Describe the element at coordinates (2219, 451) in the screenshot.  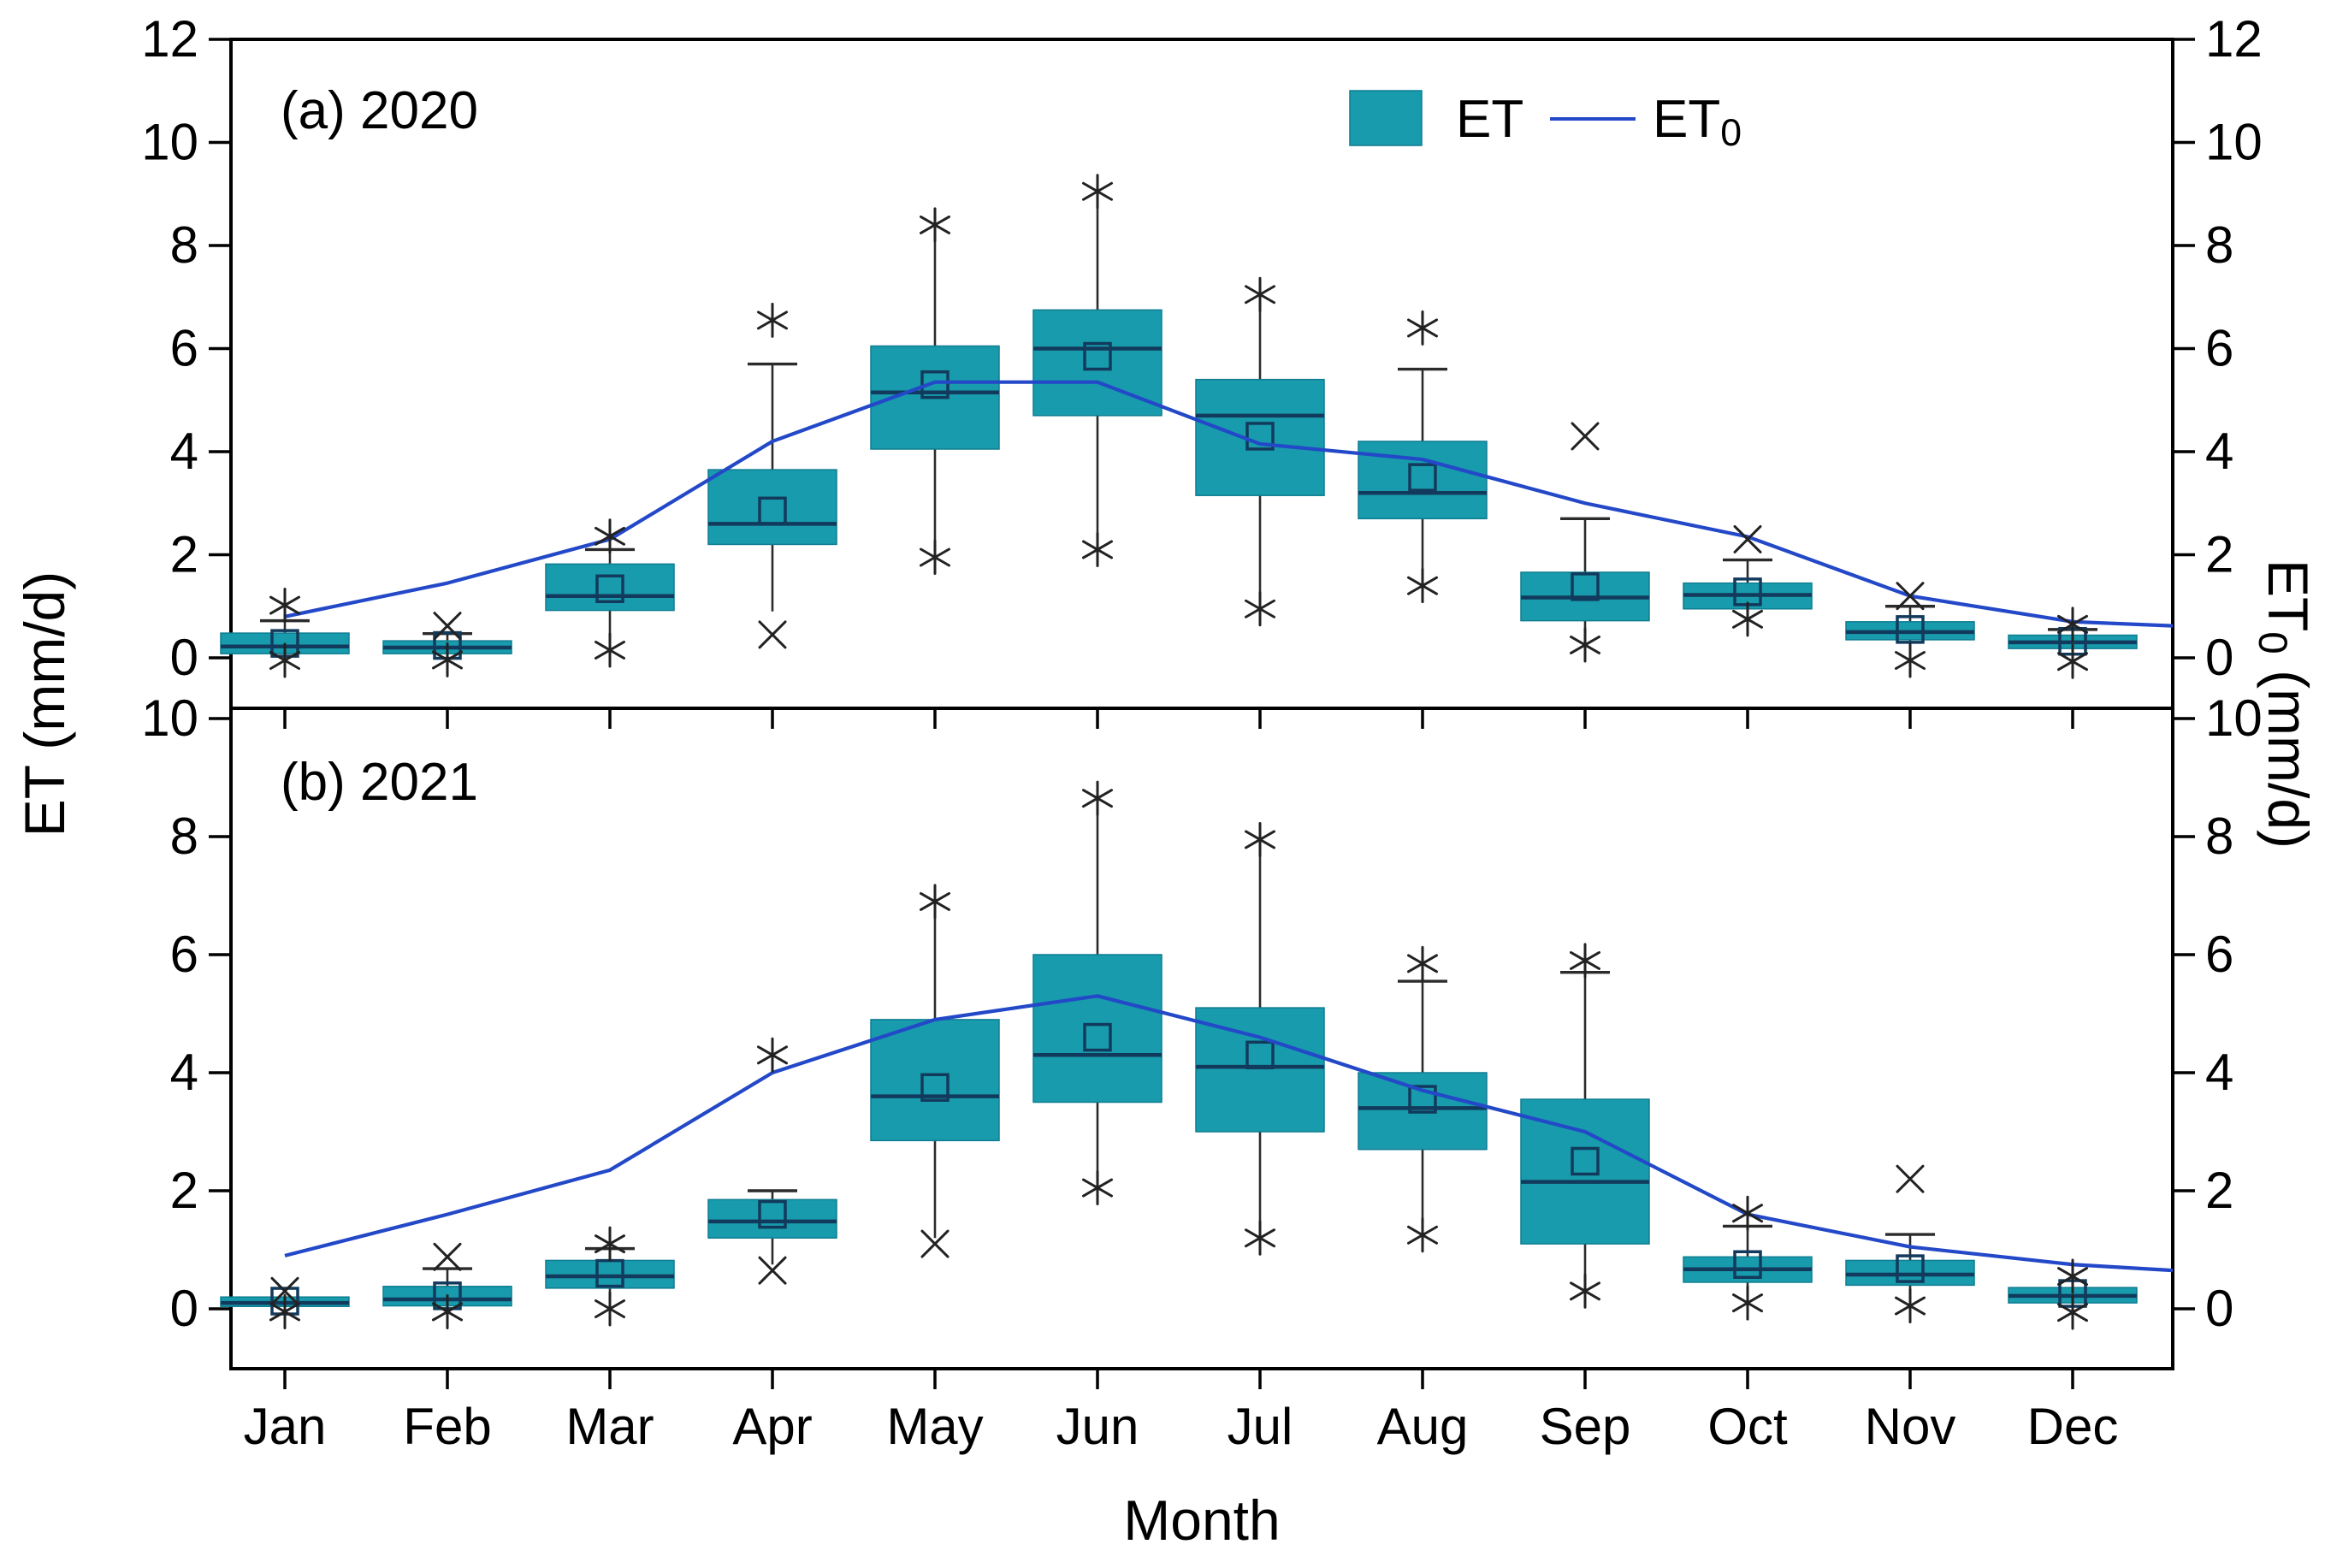
I see `y-tick-label-right: 4` at that location.